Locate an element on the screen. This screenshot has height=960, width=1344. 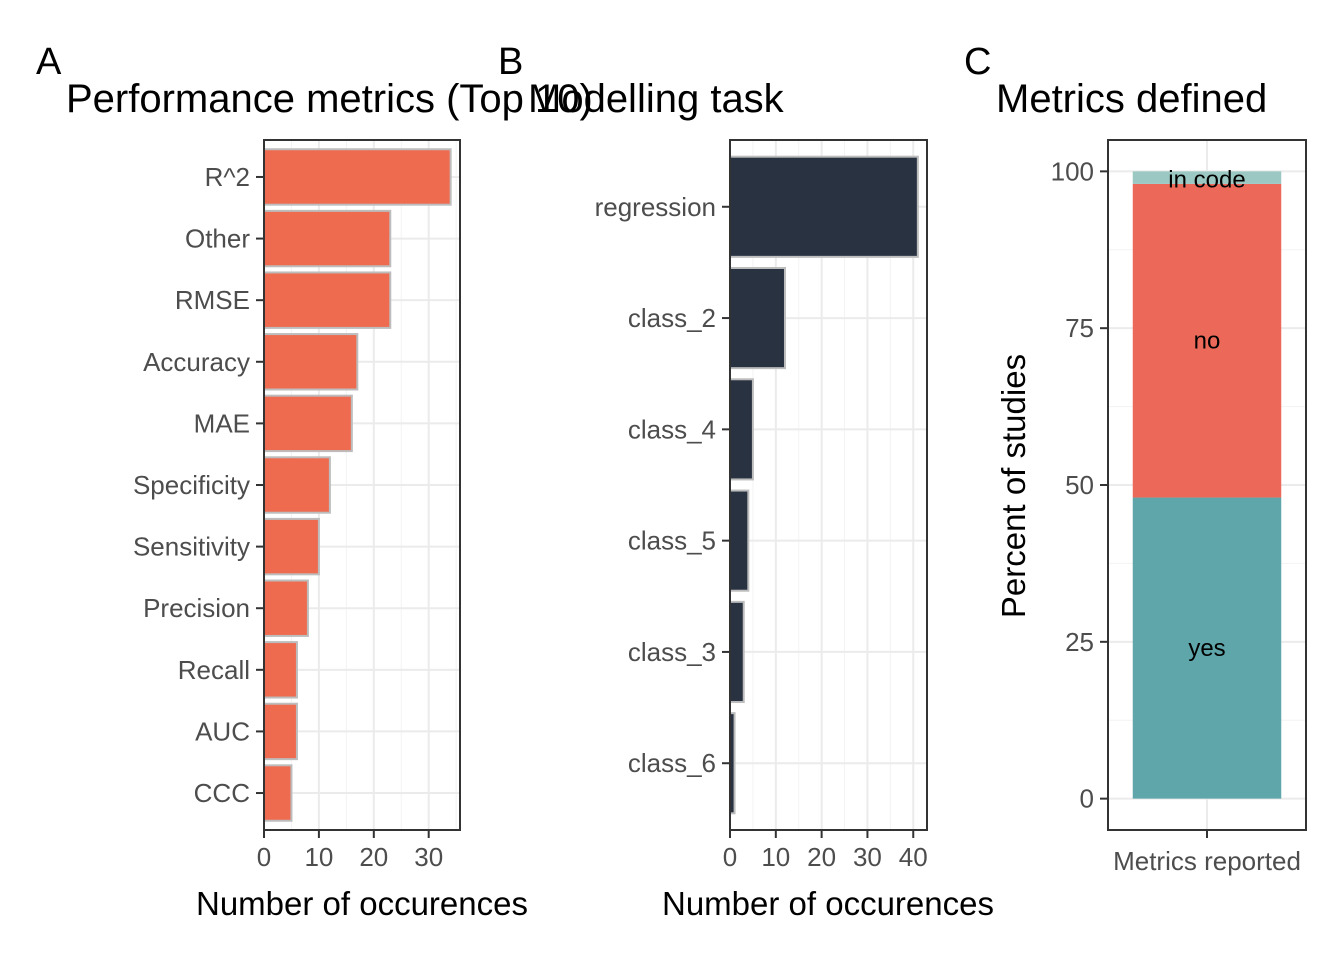
panel-a-y-tick-label: Recall is located at coordinates (214, 670).